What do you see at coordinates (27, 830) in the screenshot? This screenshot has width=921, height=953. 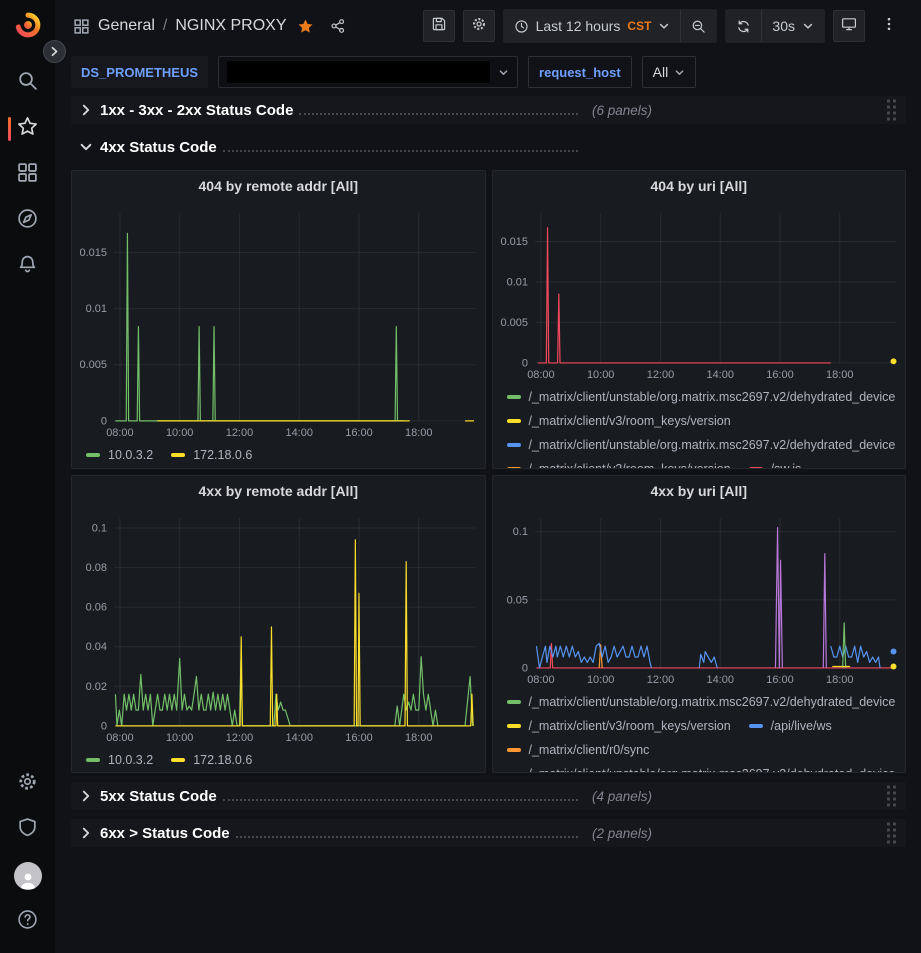 I see `server-admin-button` at bounding box center [27, 830].